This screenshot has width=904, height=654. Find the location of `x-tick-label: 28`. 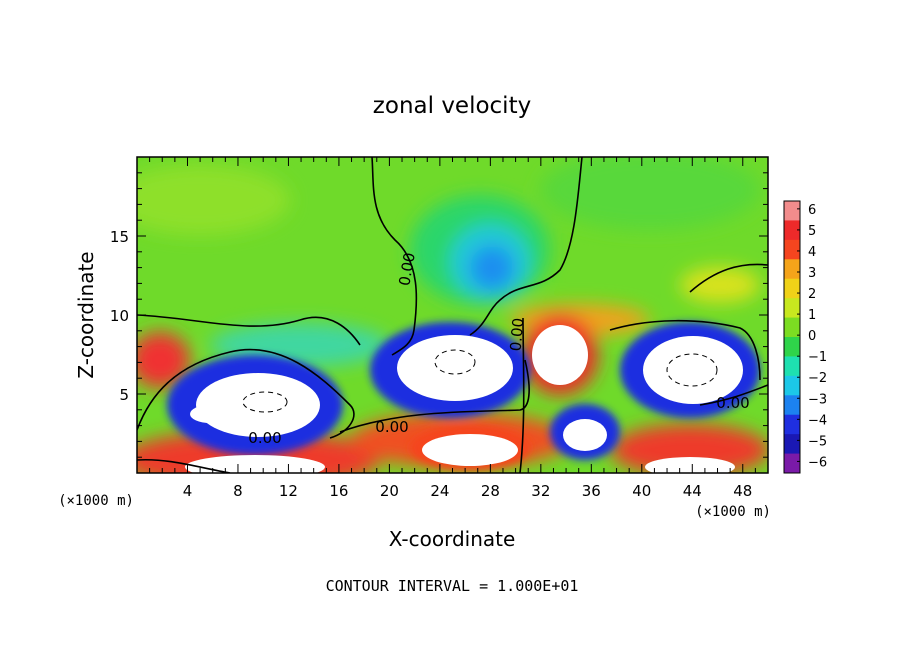

x-tick-label: 28 is located at coordinates (490, 491).